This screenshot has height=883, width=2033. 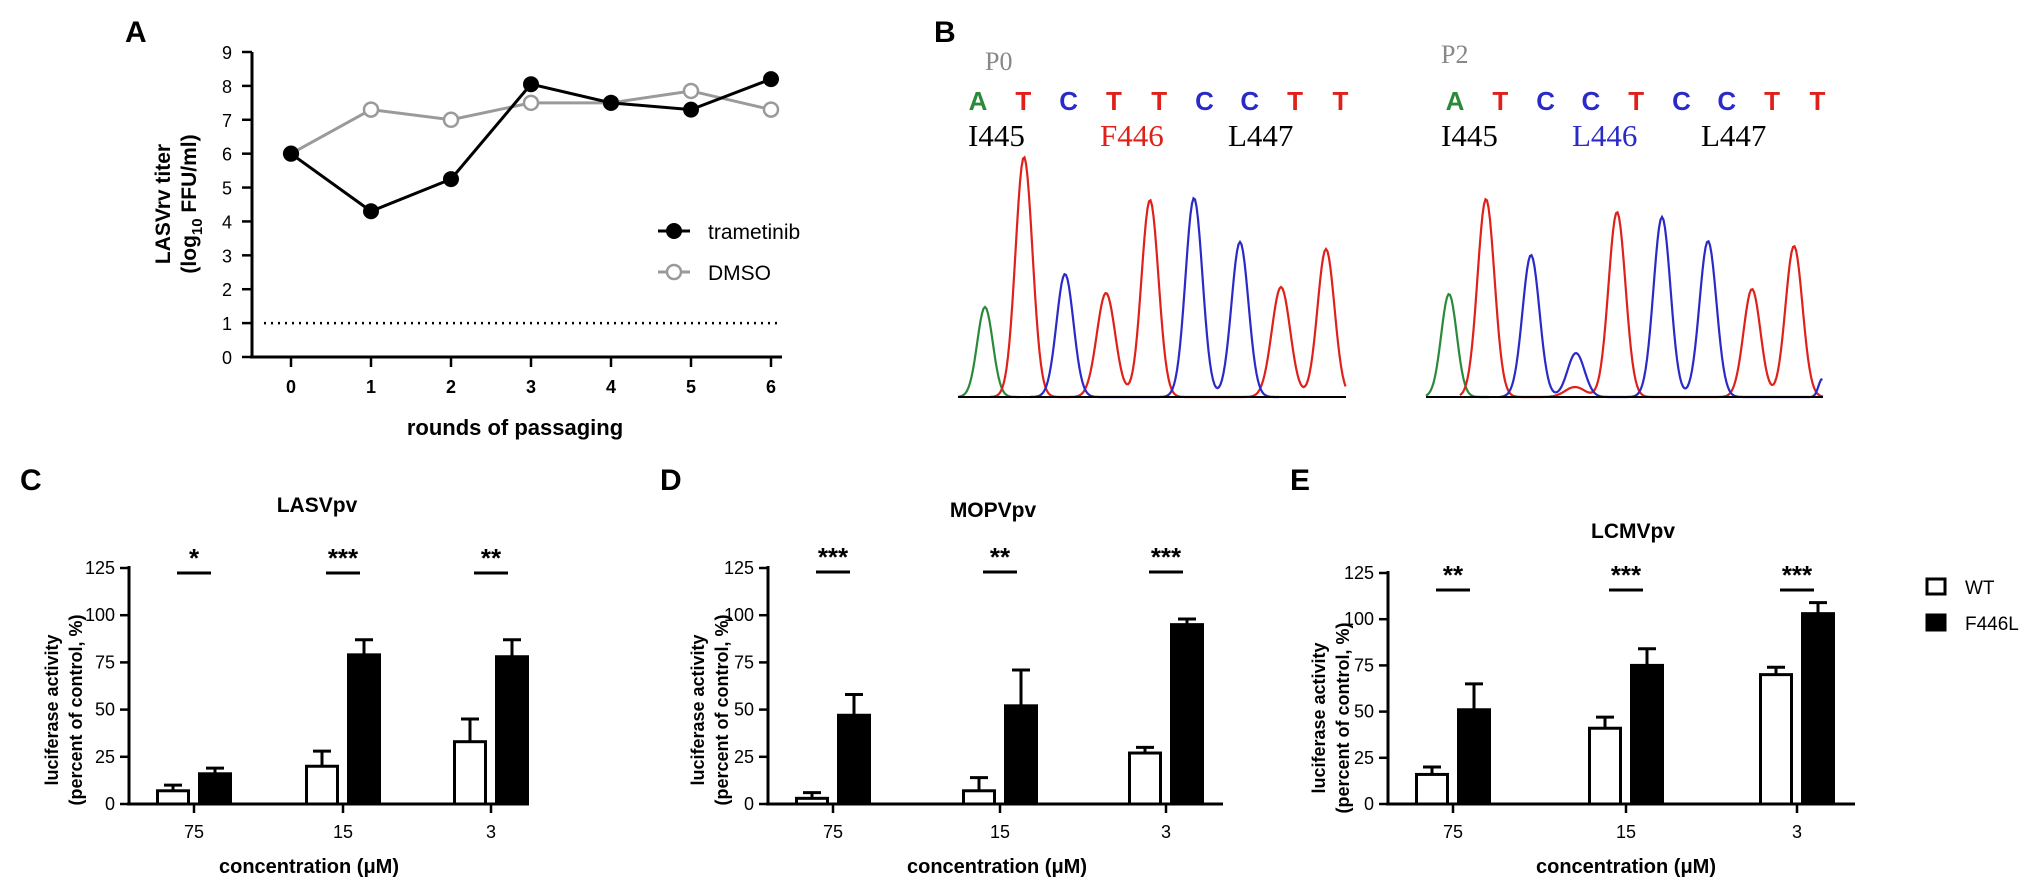 What do you see at coordinates (1343, 717) in the screenshot?
I see `panel-e-y-label-line2: (percent of control, %)` at bounding box center [1343, 717].